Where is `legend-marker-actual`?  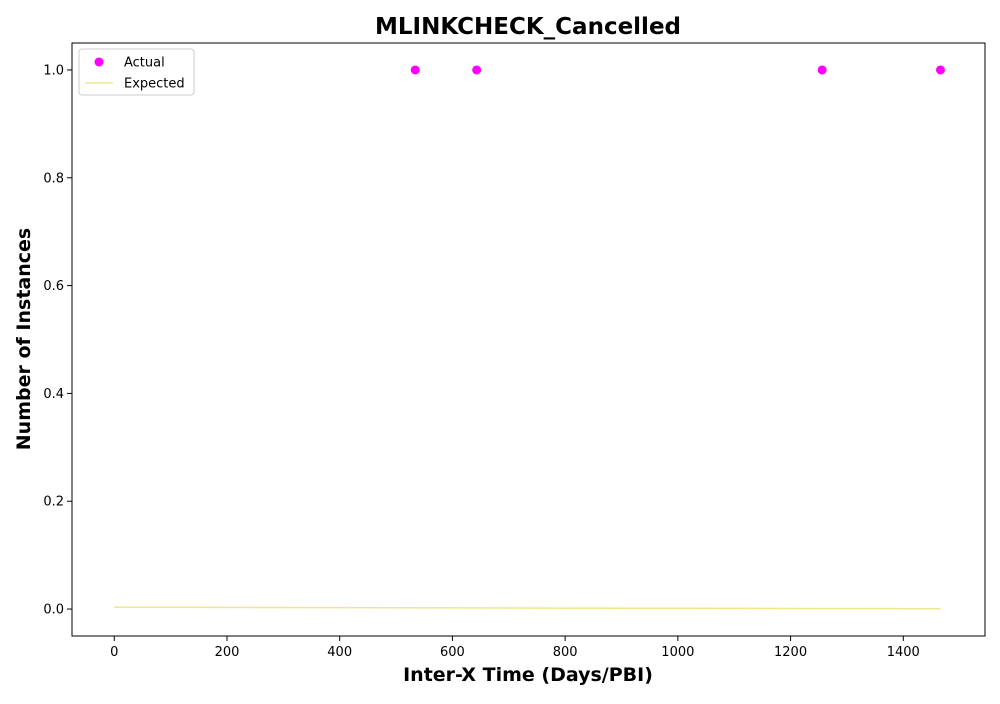
legend-marker-actual is located at coordinates (99, 62).